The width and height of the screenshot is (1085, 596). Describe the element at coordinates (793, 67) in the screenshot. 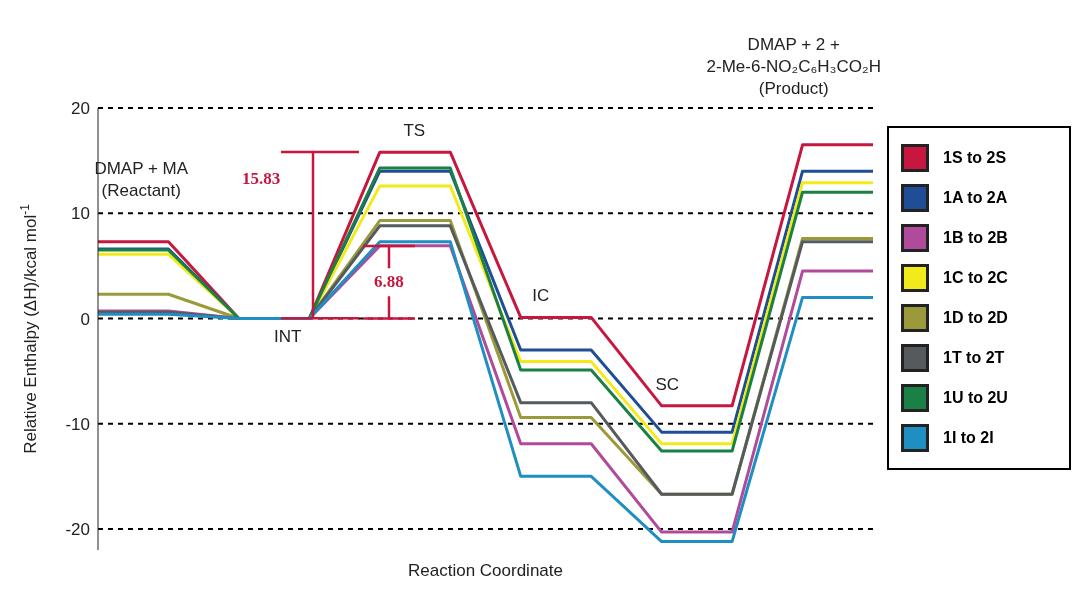

I see `text: DMAP + 2 + 2-Me-6-NO₂C₆H₃CO₂H (Product)` at that location.